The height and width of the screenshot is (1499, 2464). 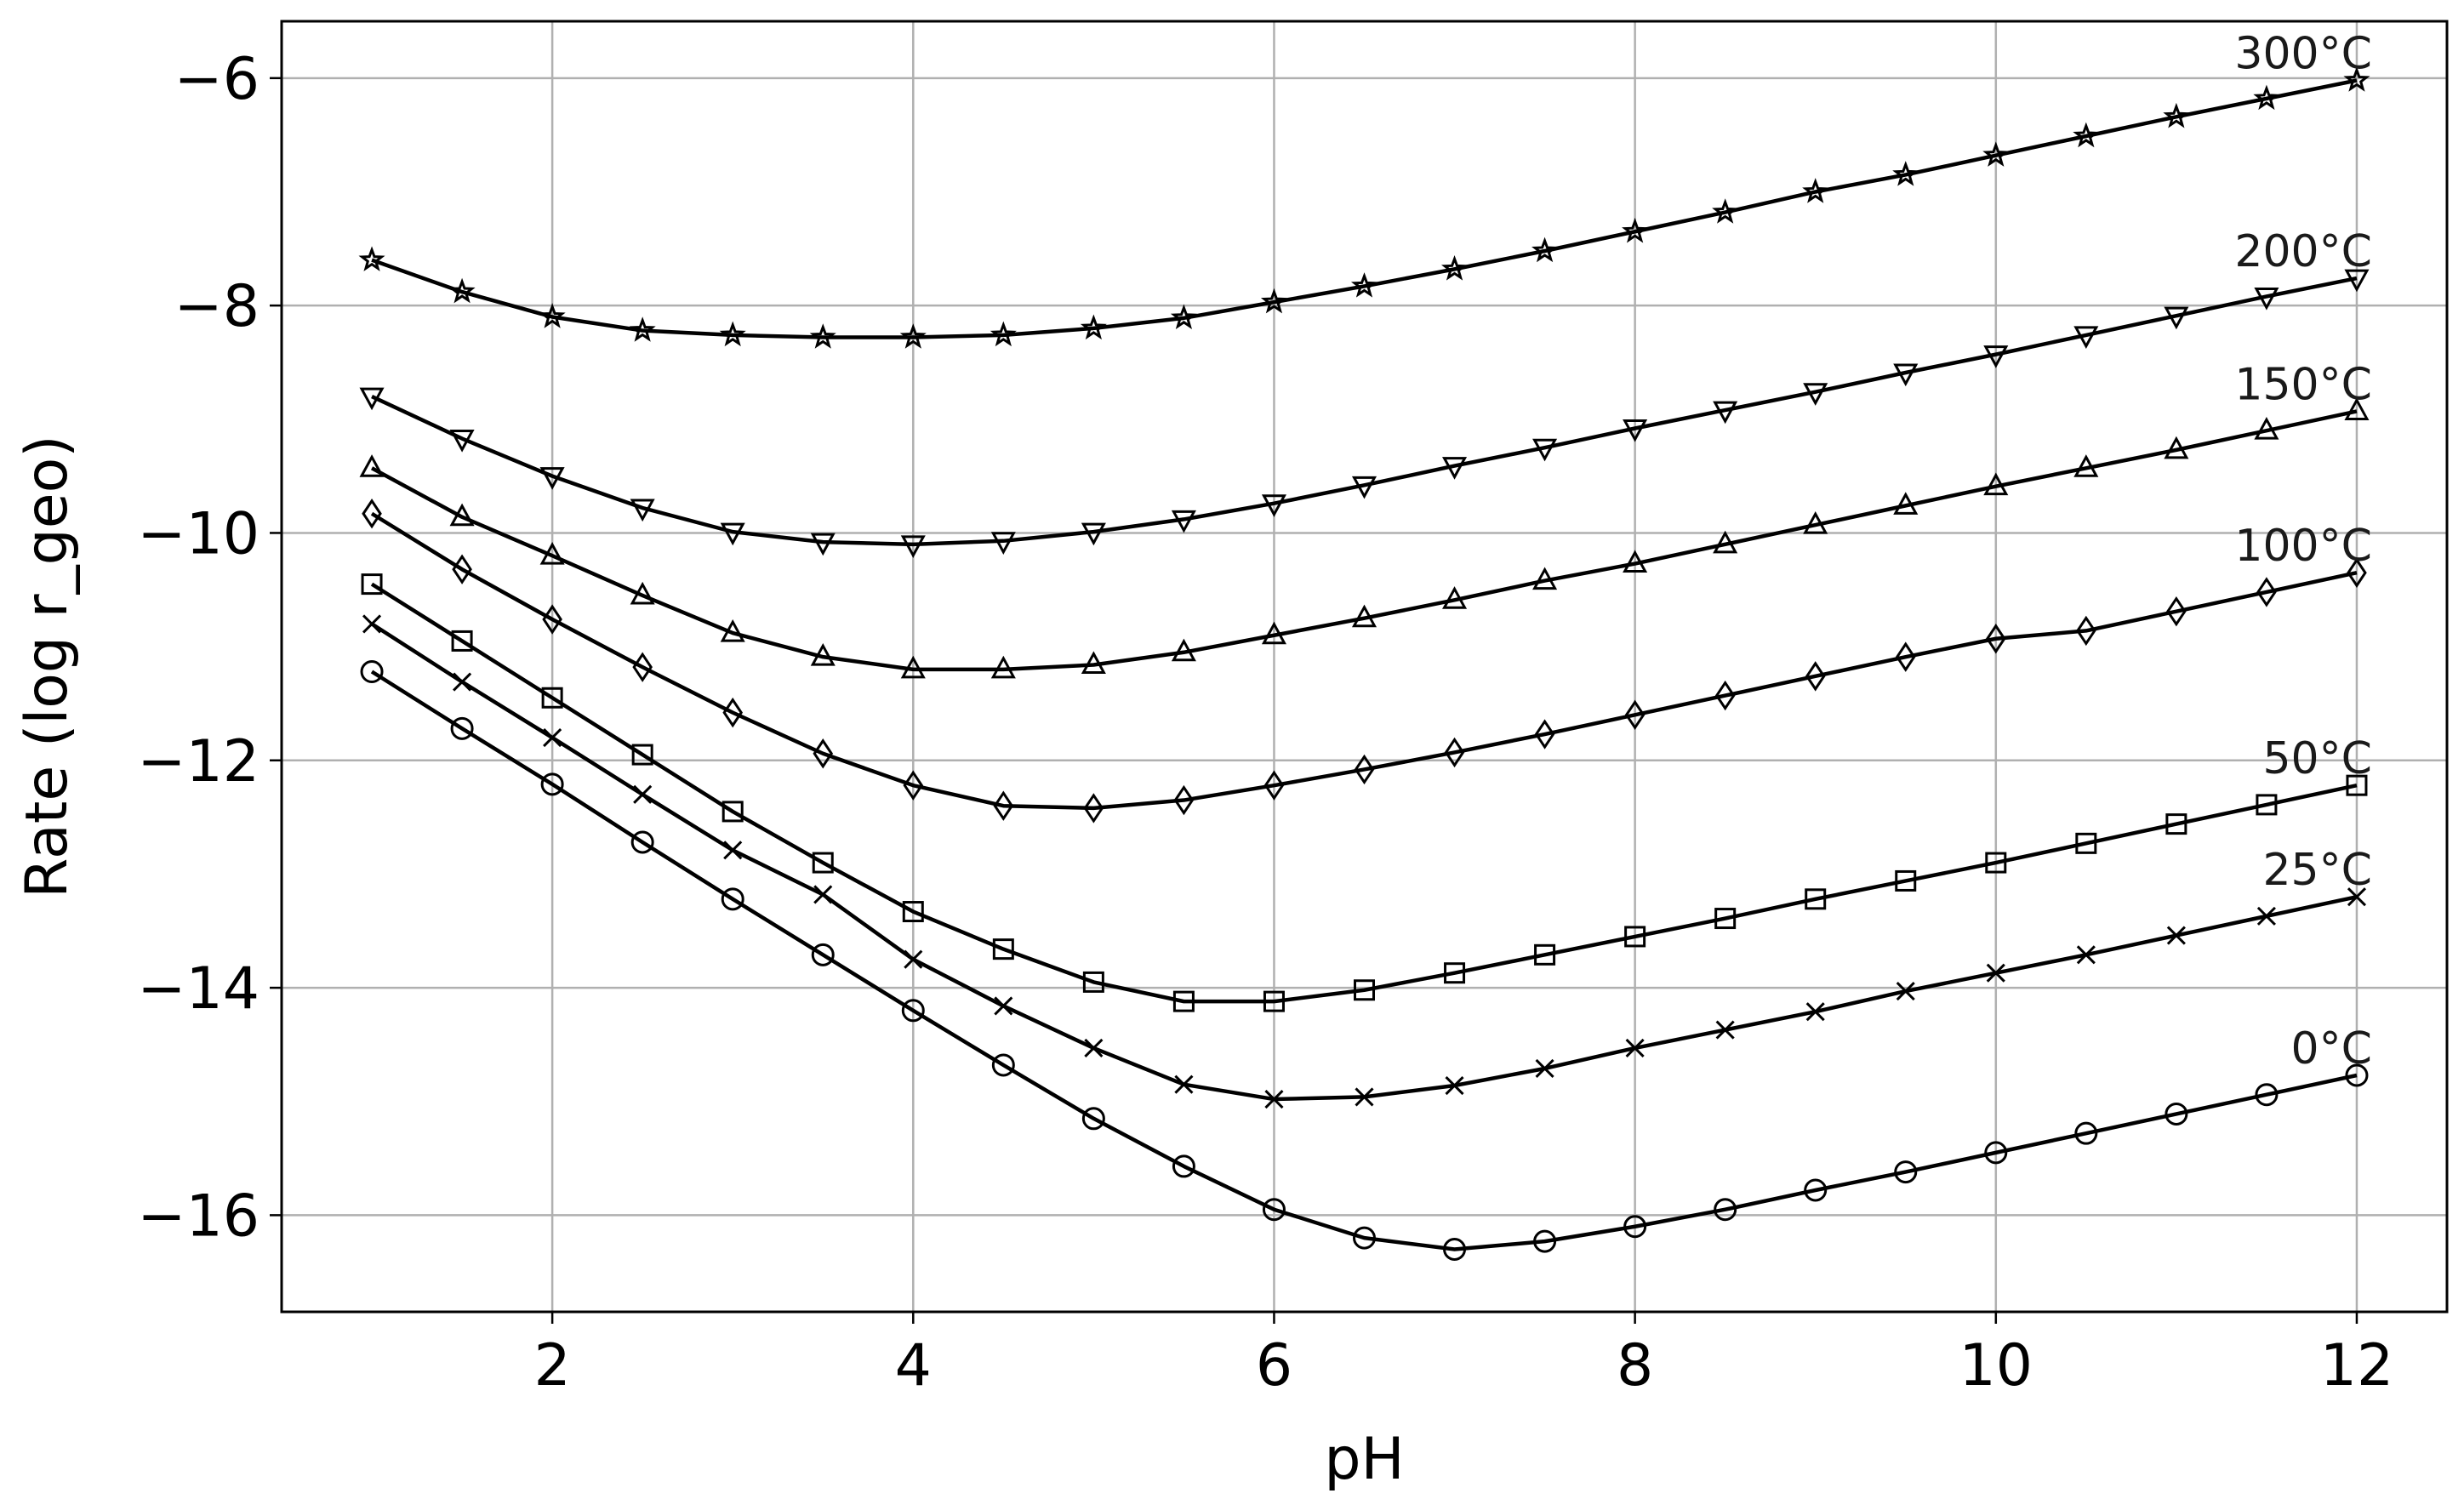 I want to click on series-label: 200°C, so click(x=2303, y=252).